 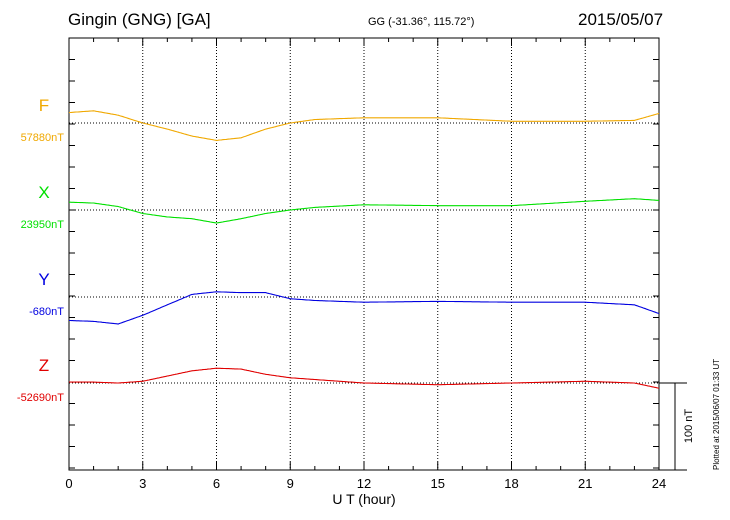 What do you see at coordinates (689, 426) in the screenshot?
I see `scale-bar-label: 100 nT` at bounding box center [689, 426].